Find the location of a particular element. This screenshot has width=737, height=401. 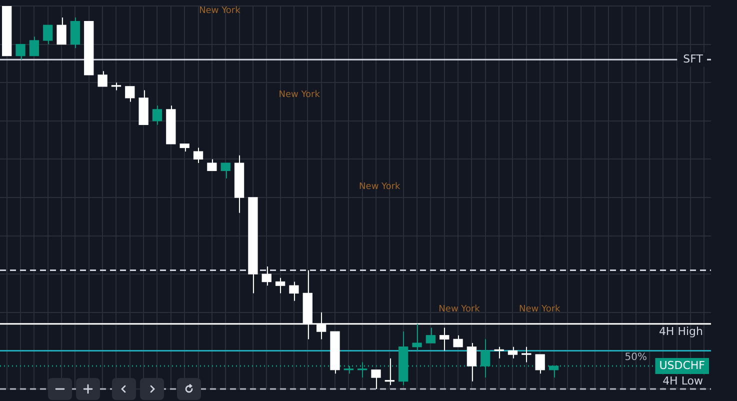

ref-line-label: SFT is located at coordinates (693, 59).